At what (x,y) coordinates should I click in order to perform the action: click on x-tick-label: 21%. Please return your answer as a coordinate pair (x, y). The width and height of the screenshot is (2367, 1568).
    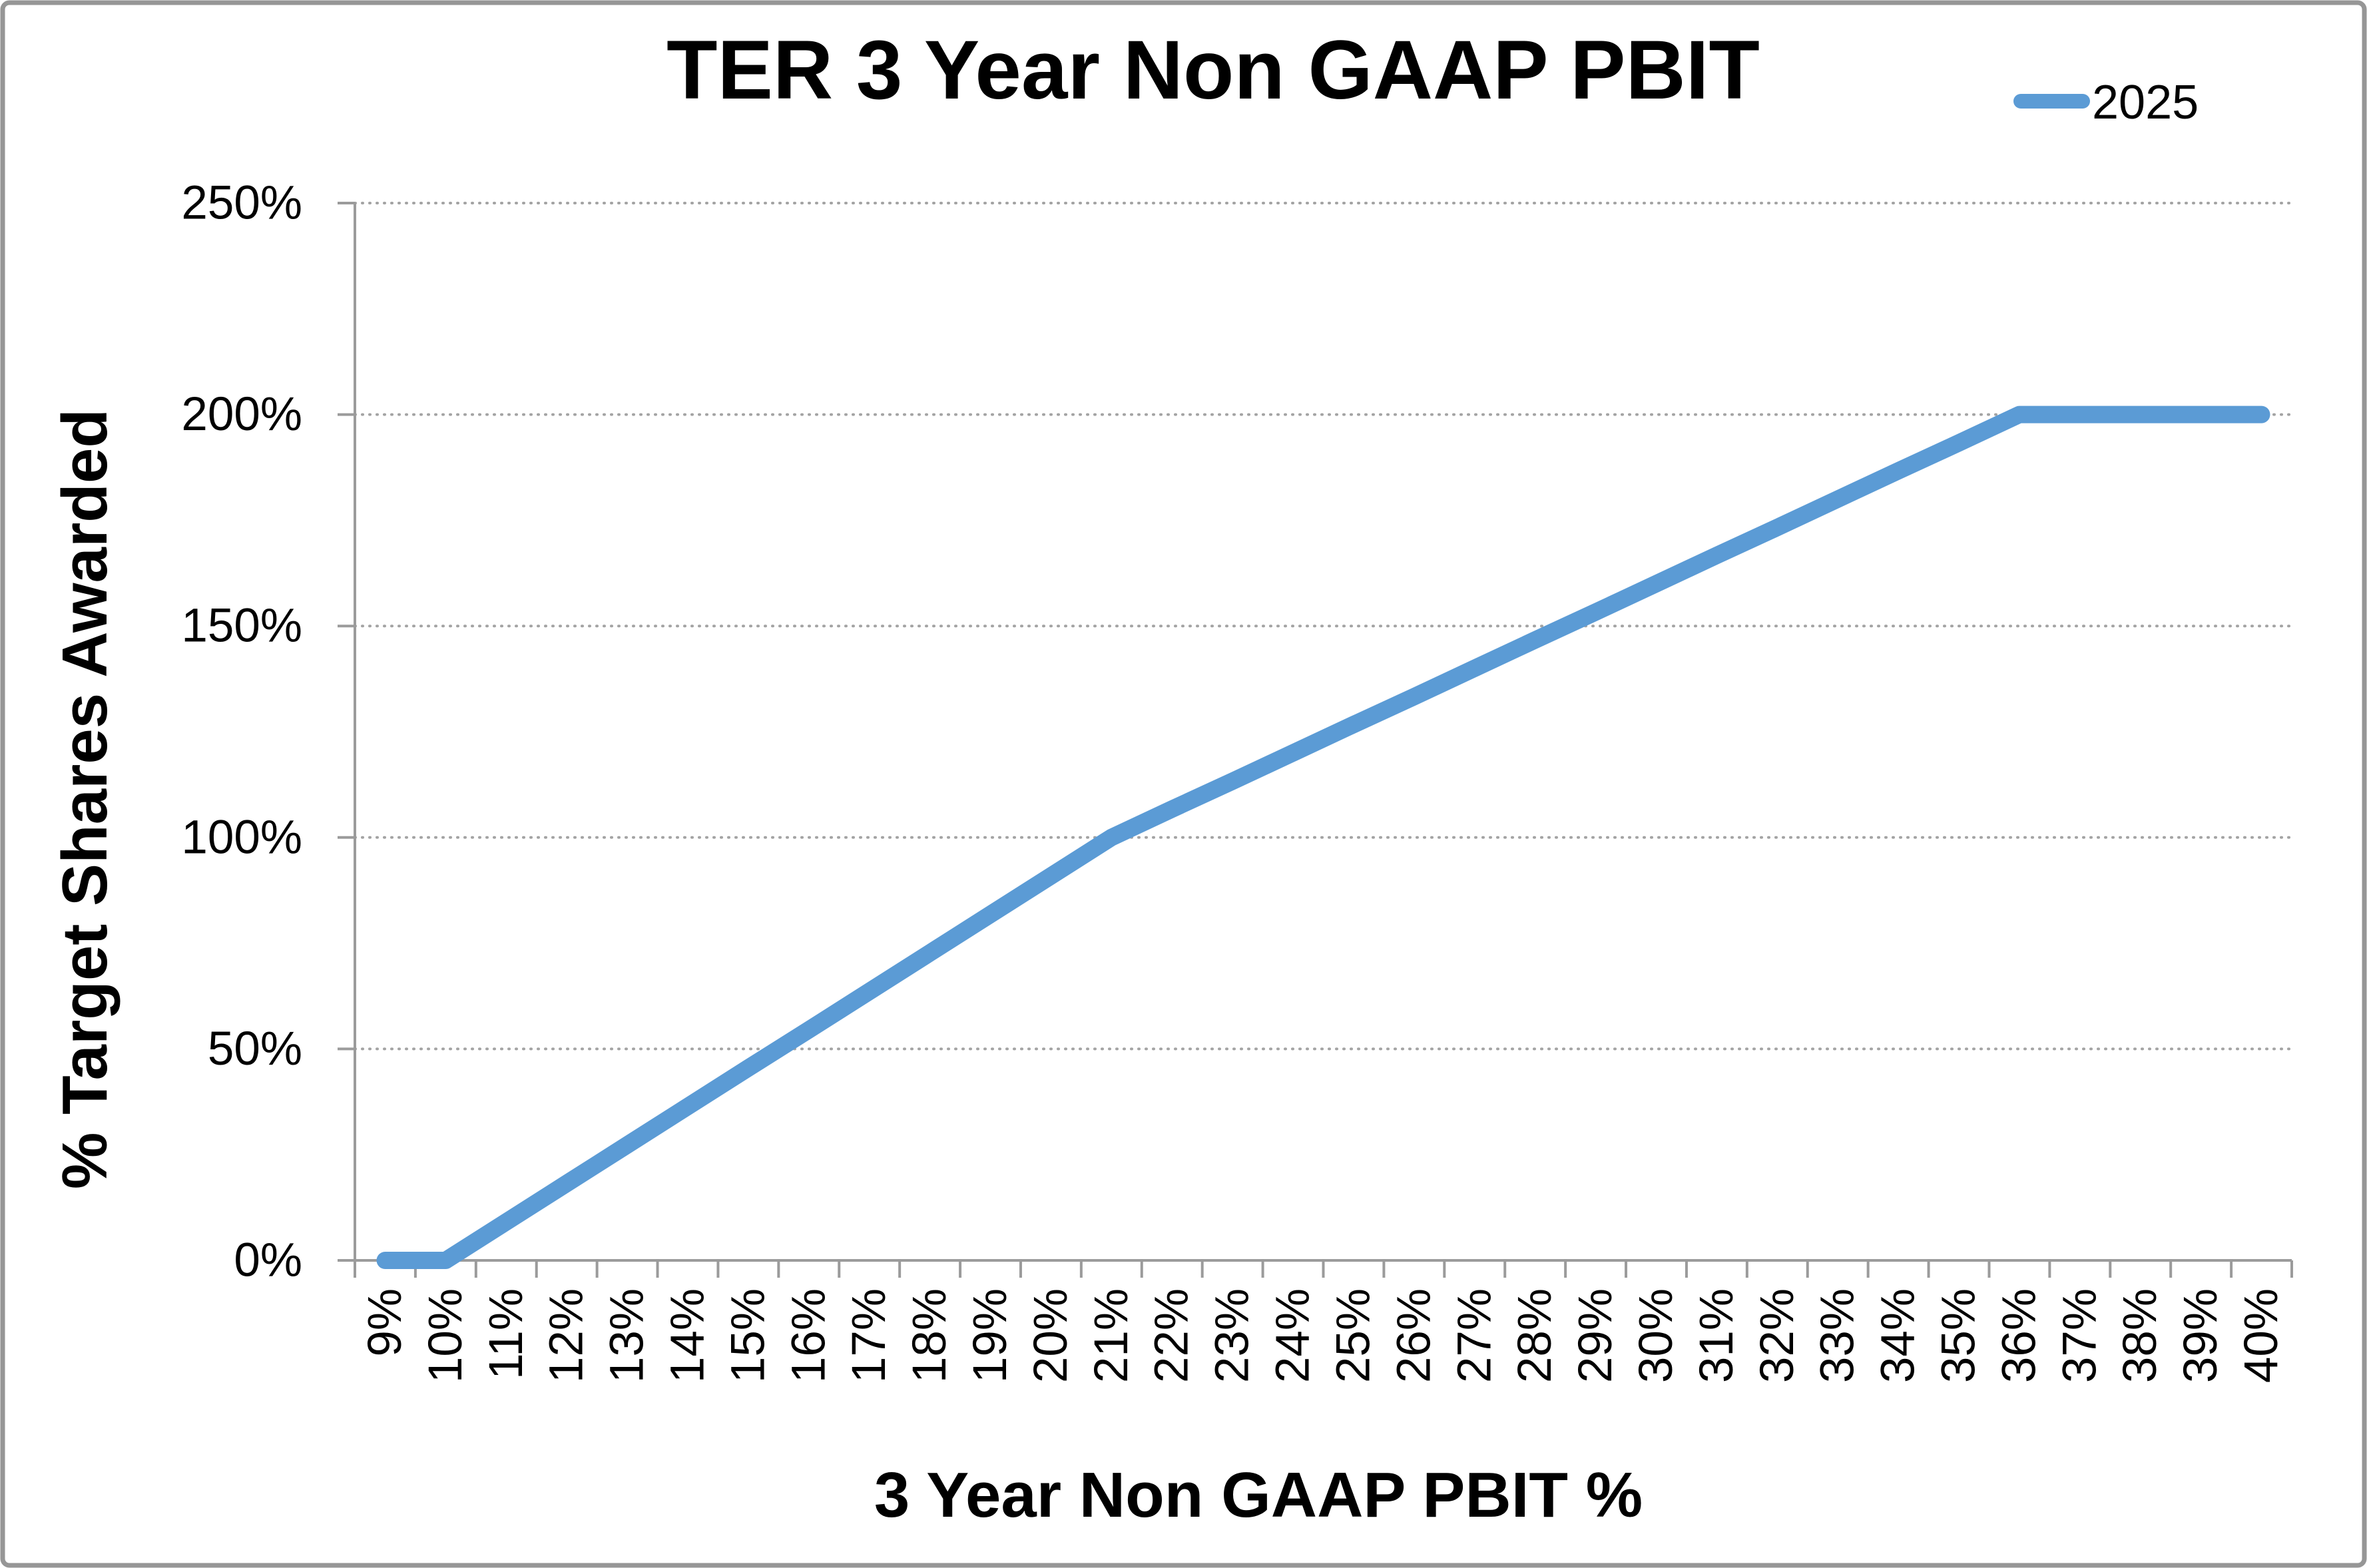
    Looking at the image, I should click on (1111, 1335).